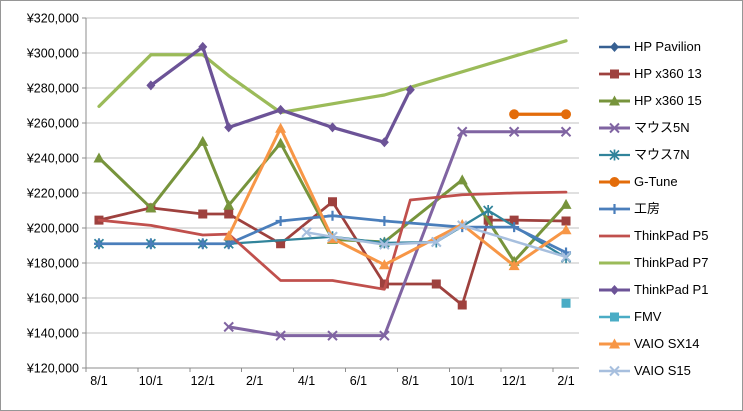 Image resolution: width=743 pixels, height=411 pixels. Describe the element at coordinates (668, 73) in the screenshot. I see `legend-label: HP x360 13` at that location.